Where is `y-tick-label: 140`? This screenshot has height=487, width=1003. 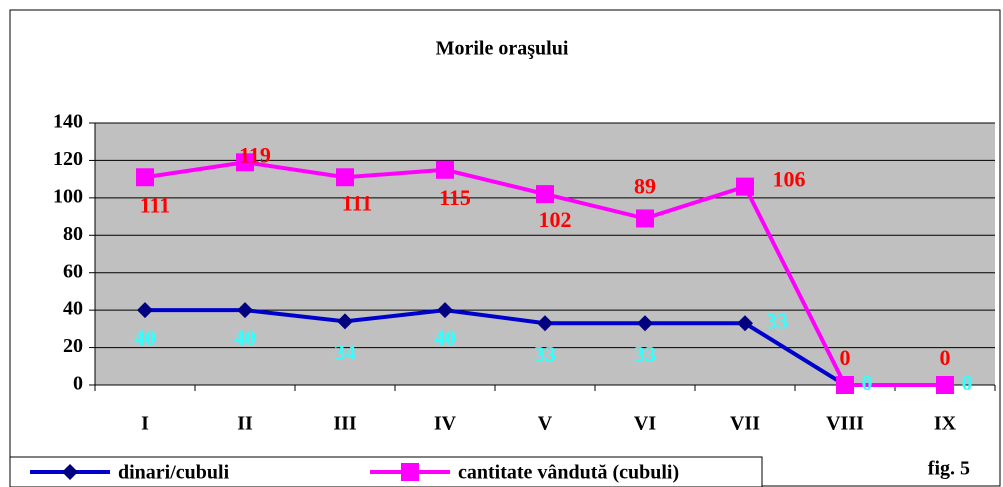
y-tick-label: 140 is located at coordinates (68, 122).